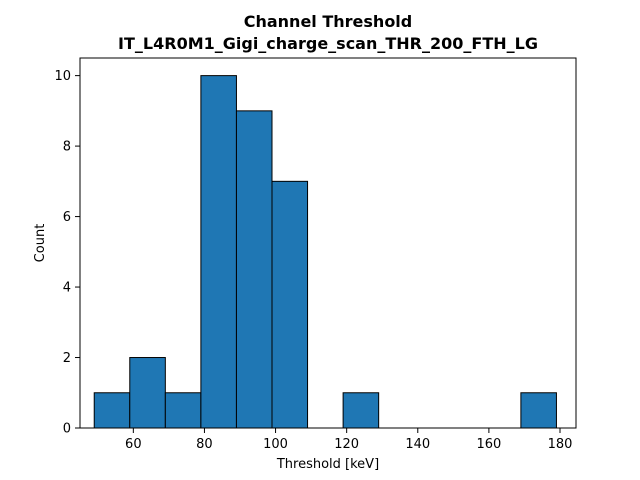 This screenshot has width=640, height=480. What do you see at coordinates (328, 21) in the screenshot?
I see `chart-title-line1: Channel Threshold` at bounding box center [328, 21].